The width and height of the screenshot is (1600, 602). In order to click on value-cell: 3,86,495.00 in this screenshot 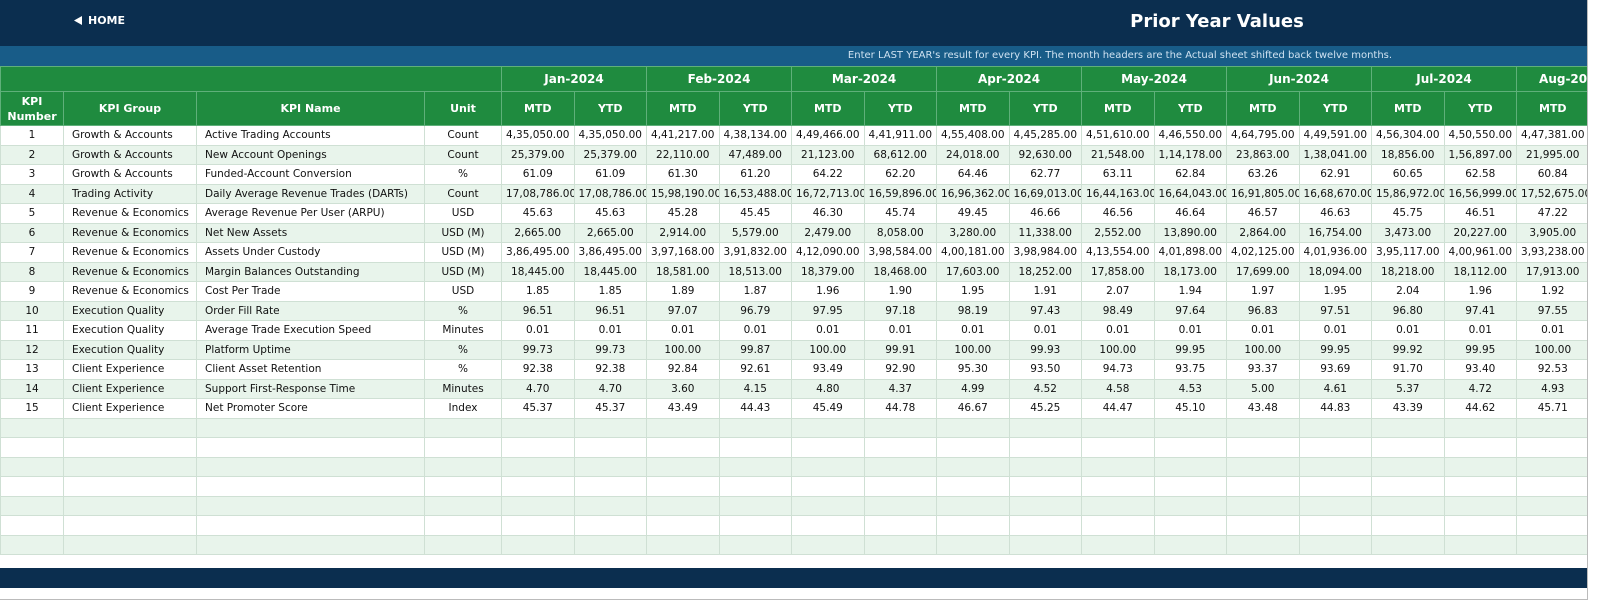, I will do `click(610, 252)`.